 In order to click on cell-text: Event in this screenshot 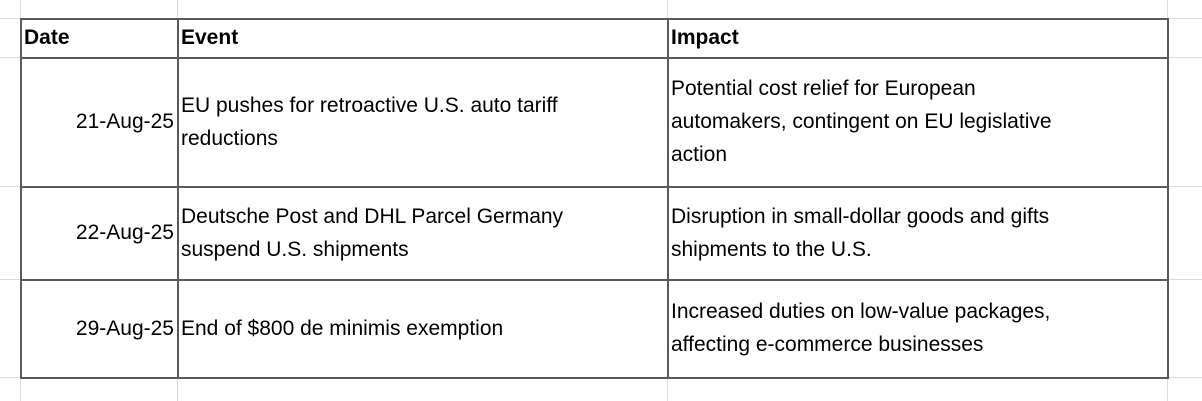, I will do `click(210, 37)`.